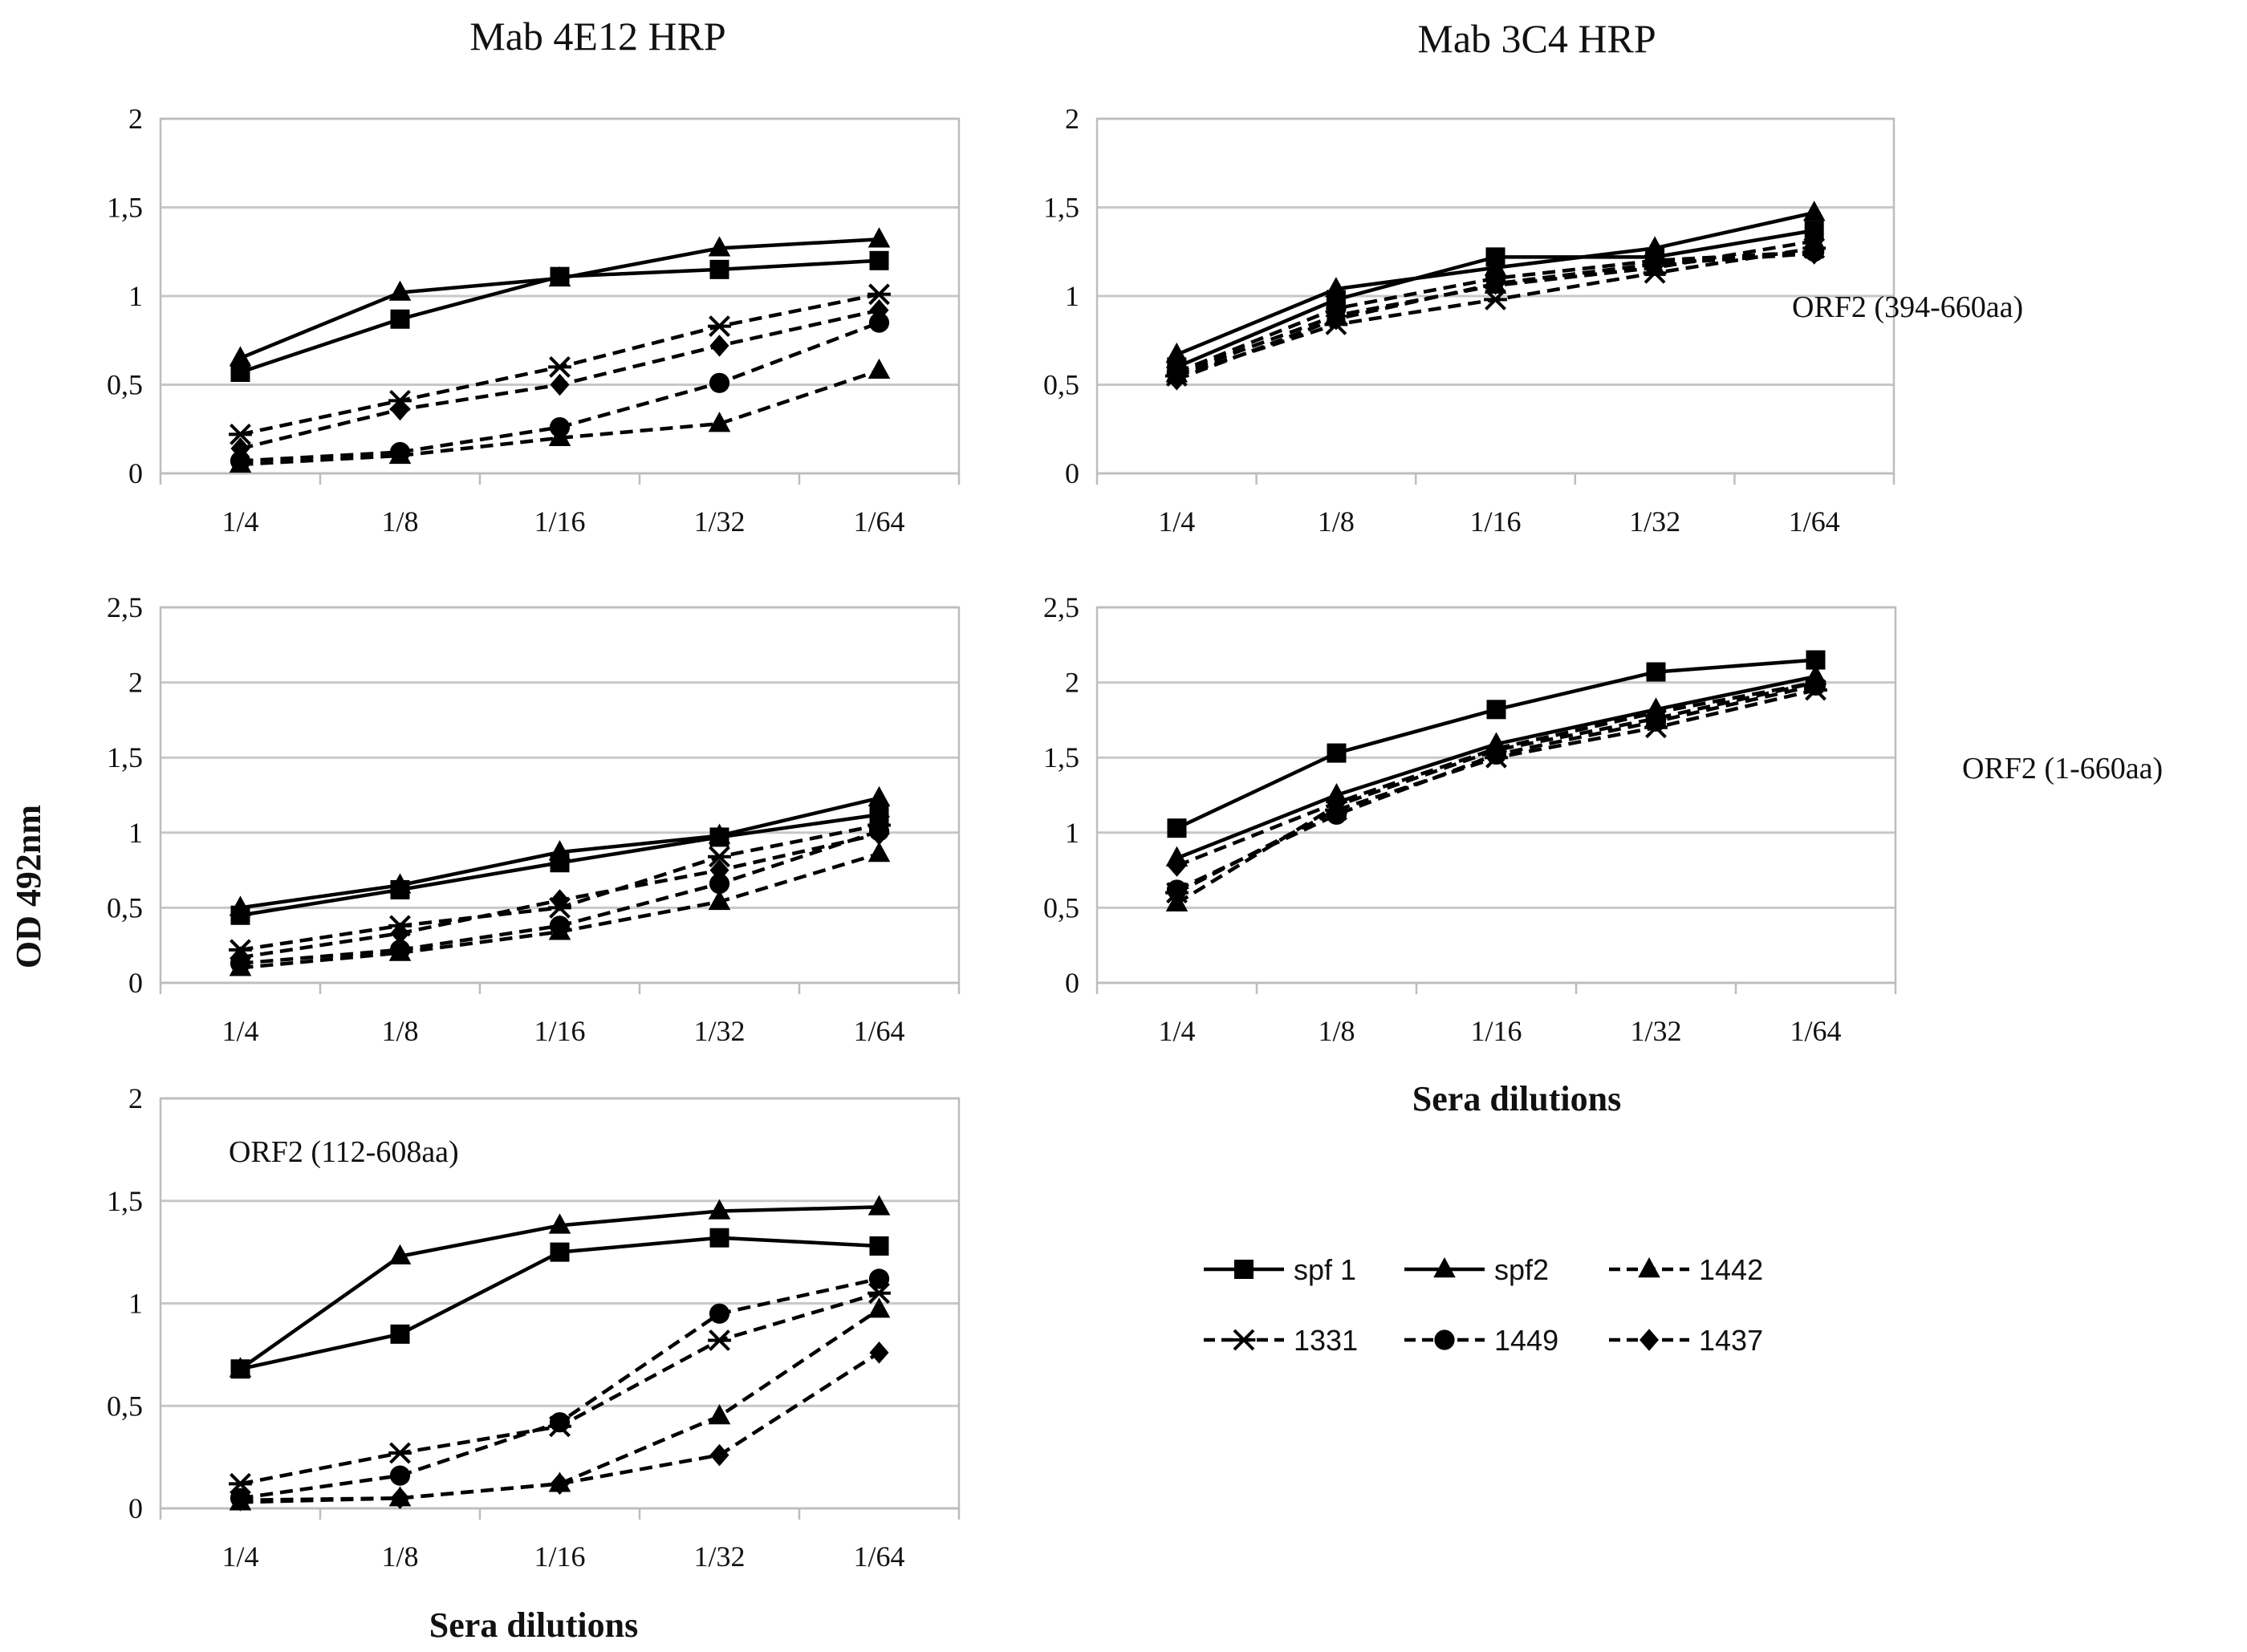 The image size is (2247, 1652). I want to click on legend-label: 1437, so click(1731, 1340).